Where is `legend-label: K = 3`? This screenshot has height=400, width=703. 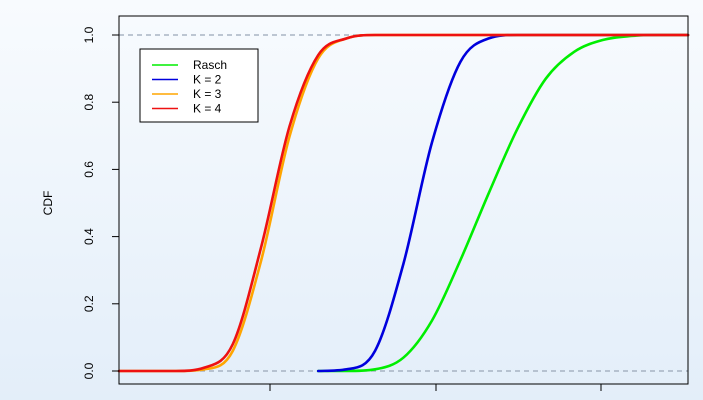 legend-label: K = 3 is located at coordinates (207, 94).